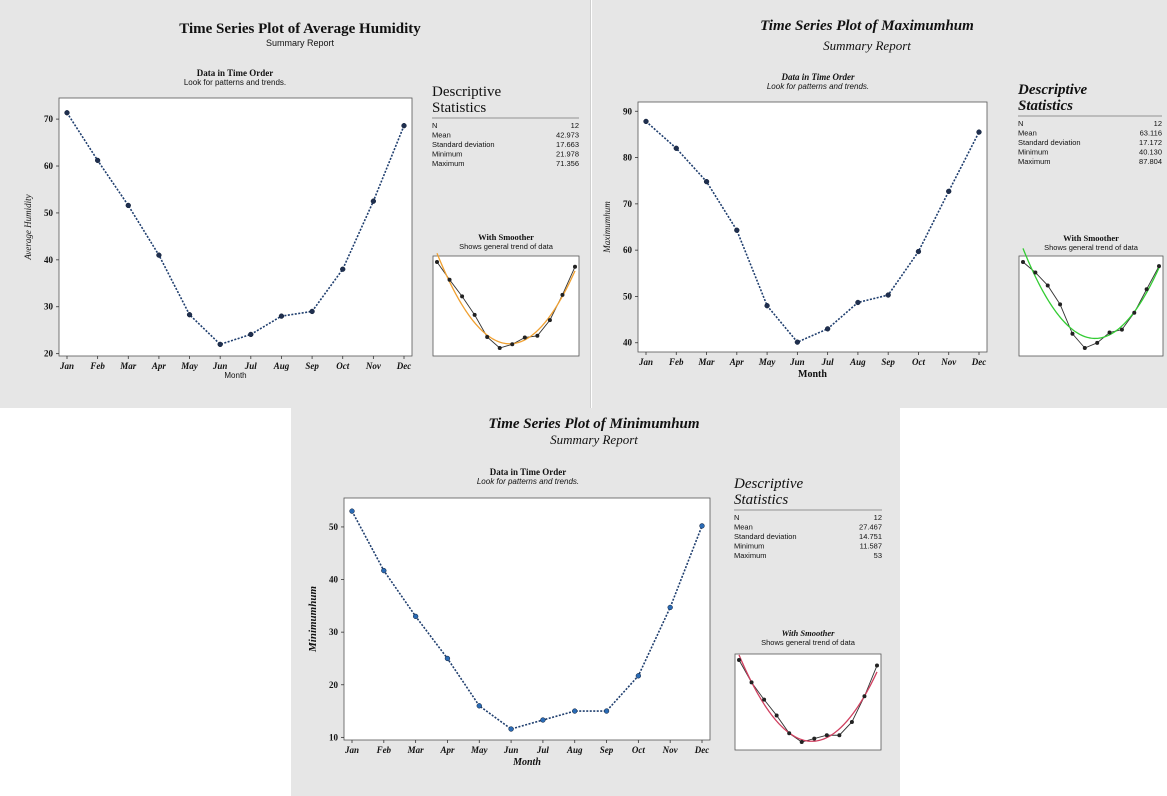 Image resolution: width=1167 pixels, height=796 pixels. Describe the element at coordinates (1151, 133) in the screenshot. I see `stats-value: 63.116` at that location.